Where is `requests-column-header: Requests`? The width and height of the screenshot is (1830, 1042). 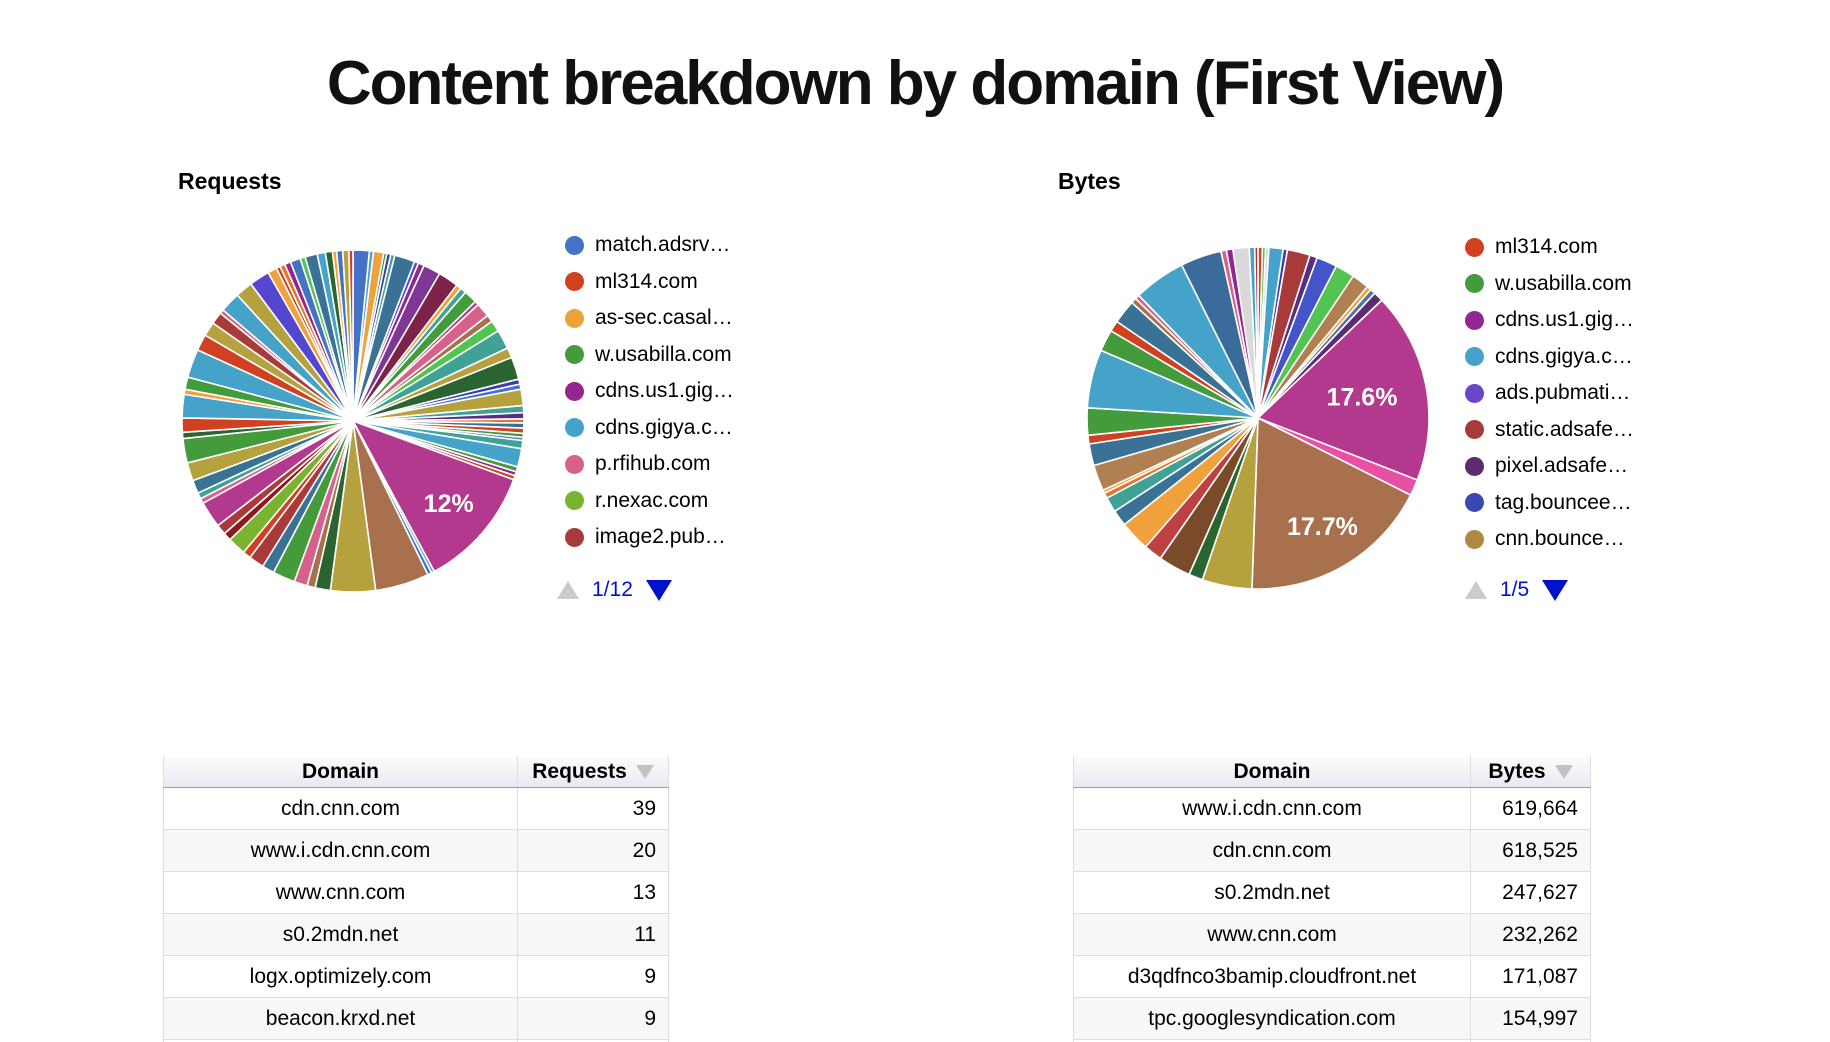
requests-column-header: Requests is located at coordinates (593, 772).